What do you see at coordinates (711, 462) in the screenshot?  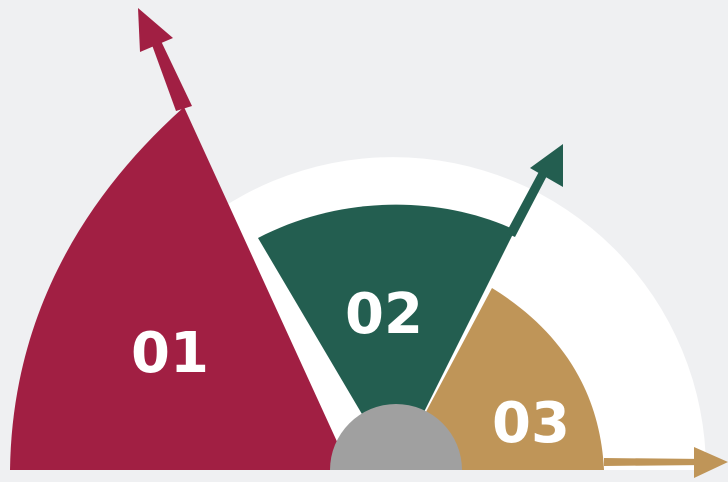 I see `segment-03-arrow-head` at bounding box center [711, 462].